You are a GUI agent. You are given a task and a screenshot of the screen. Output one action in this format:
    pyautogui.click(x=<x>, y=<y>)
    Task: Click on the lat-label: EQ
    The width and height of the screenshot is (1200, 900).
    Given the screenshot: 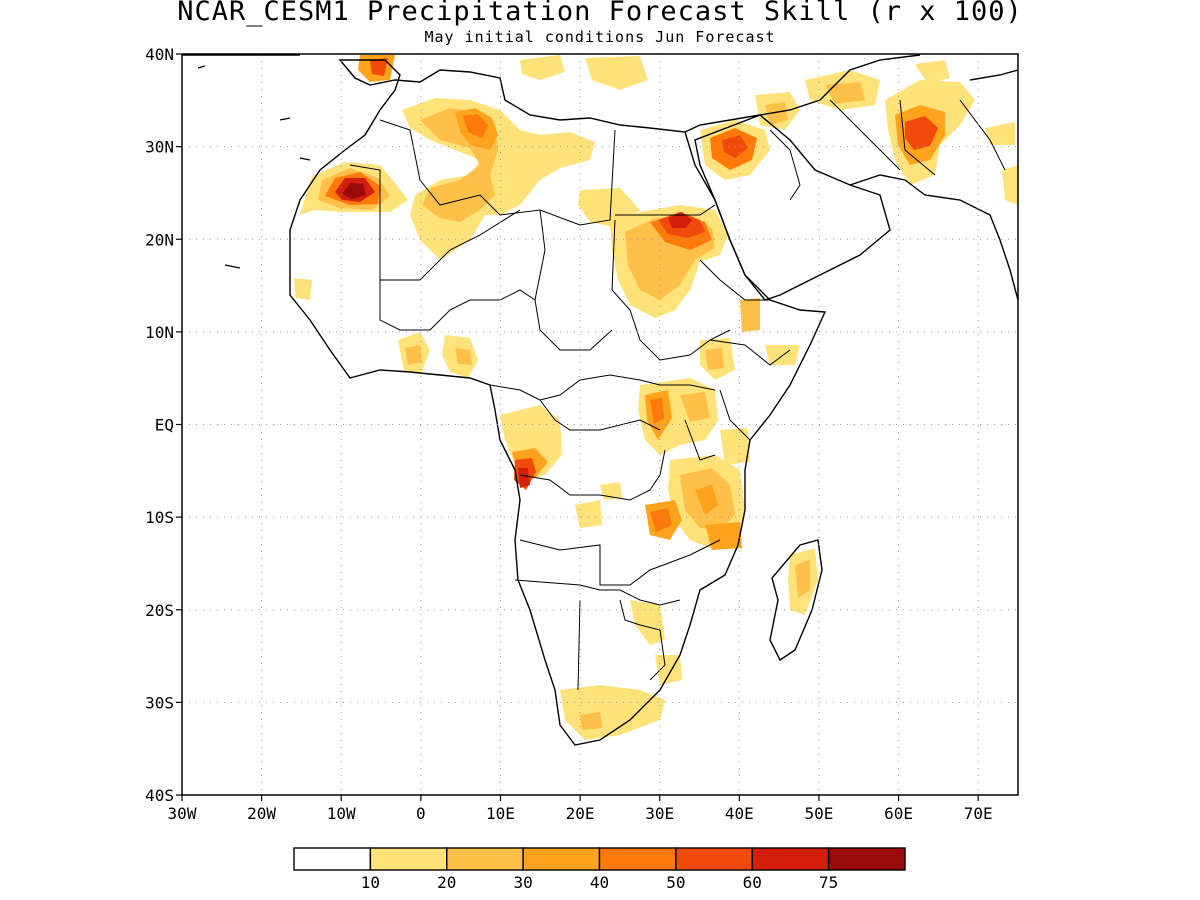 What is the action you would take?
    pyautogui.click(x=164, y=425)
    